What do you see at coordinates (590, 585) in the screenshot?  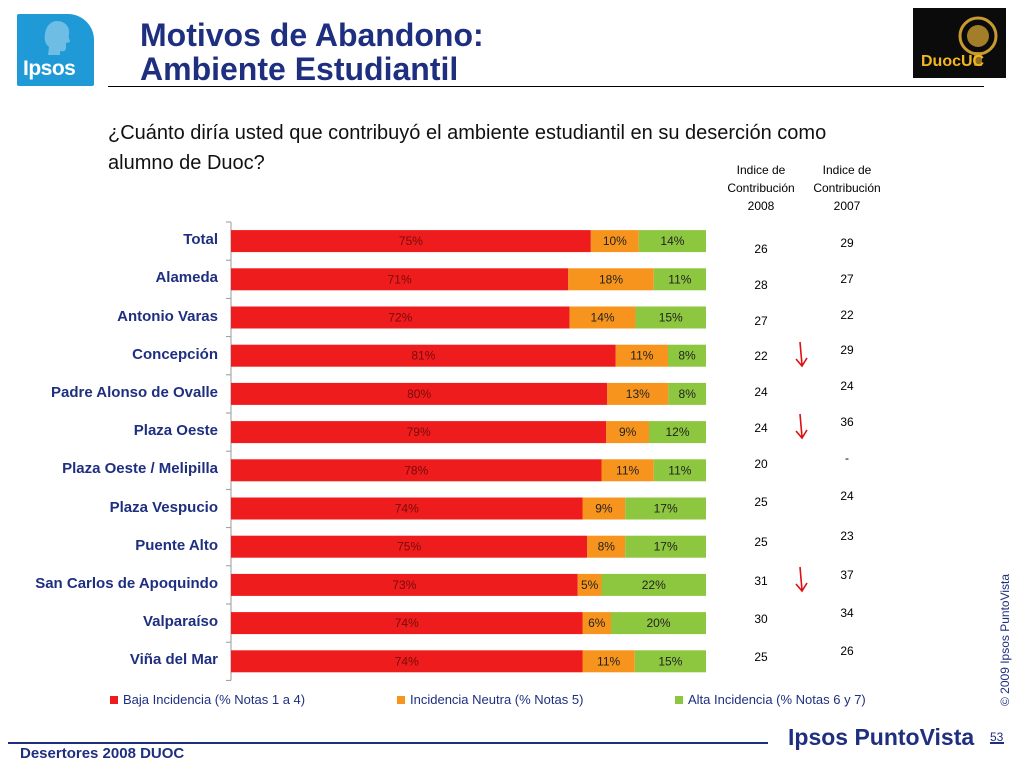 I see `bar-data-label: 5%` at bounding box center [590, 585].